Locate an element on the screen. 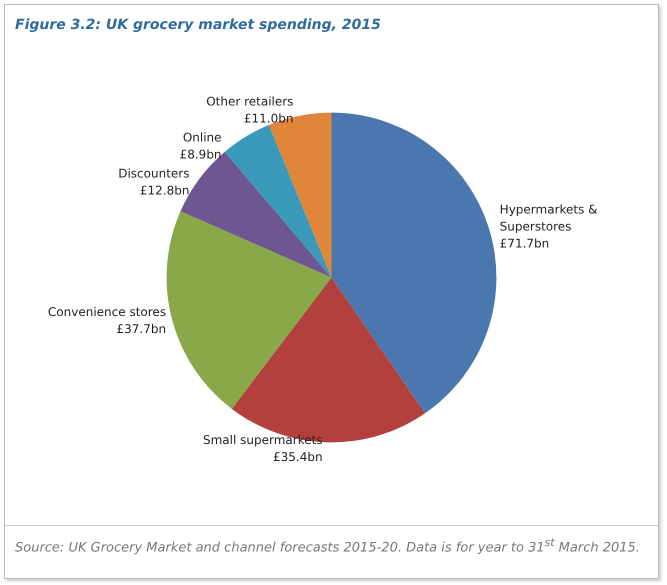 This screenshot has height=585, width=667. slice-label: Discounters is located at coordinates (154, 173).